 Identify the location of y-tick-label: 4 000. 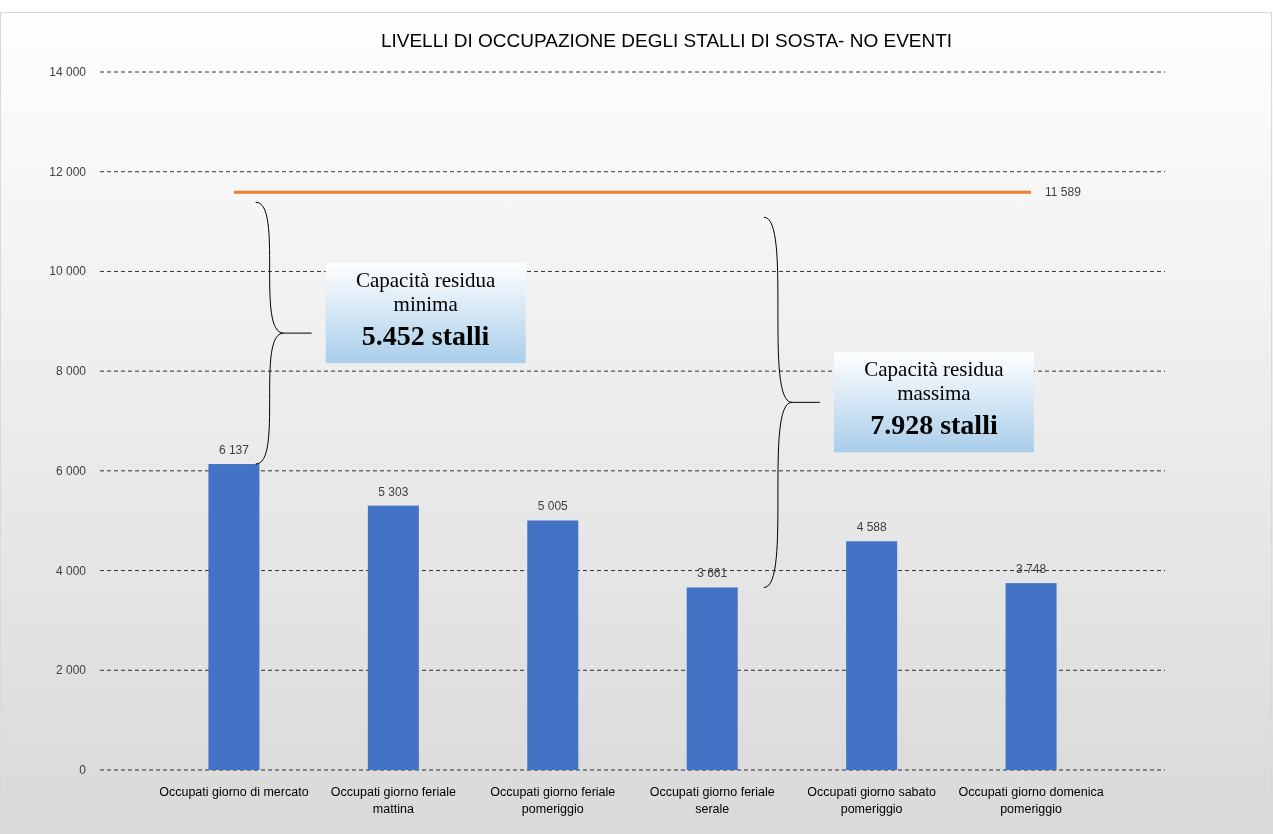
(71, 570).